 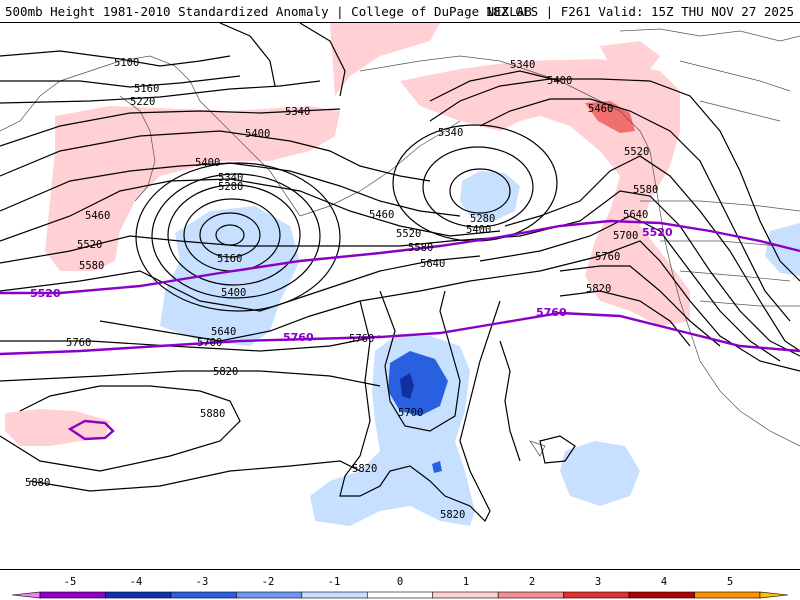 What do you see at coordinates (202, 582) in the screenshot?
I see `colorbar-tick-label: -3` at bounding box center [202, 582].